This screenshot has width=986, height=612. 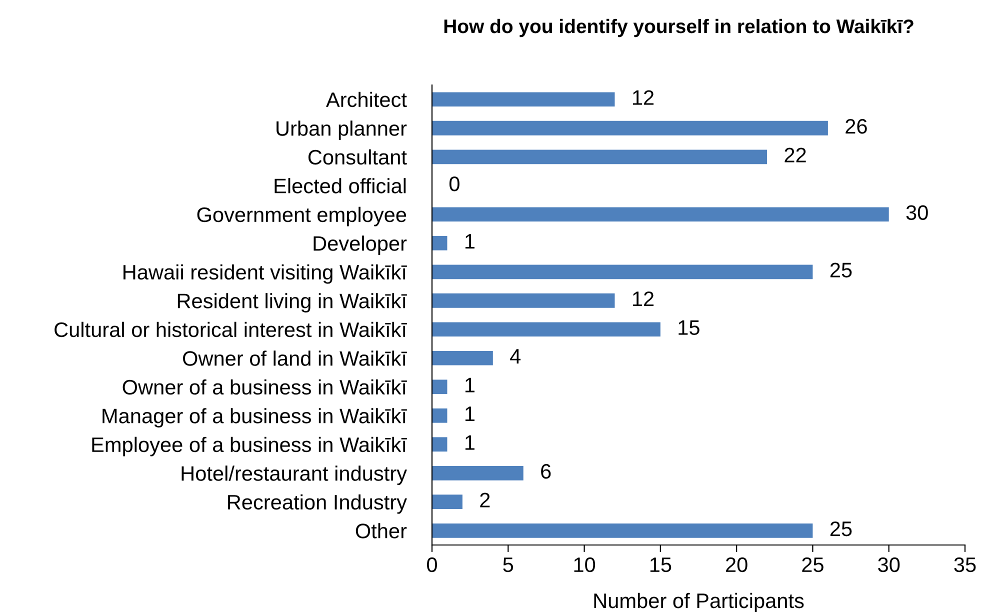 What do you see at coordinates (546, 471) in the screenshot?
I see `data-label: 6` at bounding box center [546, 471].